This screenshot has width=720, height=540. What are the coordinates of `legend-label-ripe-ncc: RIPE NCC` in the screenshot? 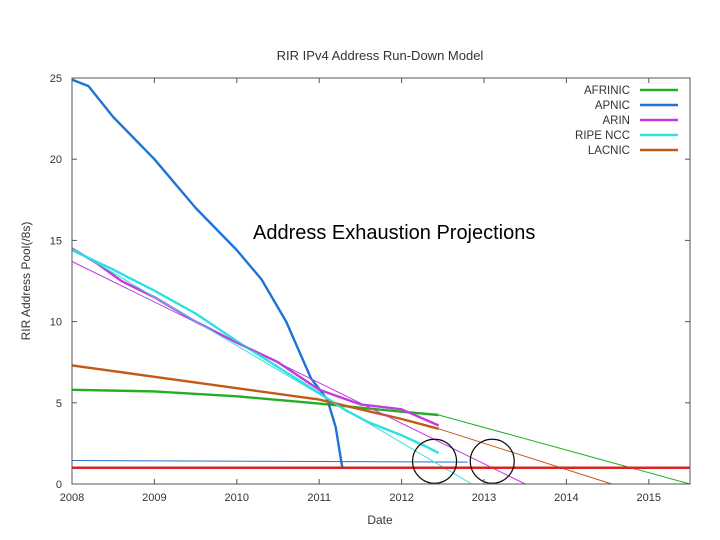 It's located at (602, 136).